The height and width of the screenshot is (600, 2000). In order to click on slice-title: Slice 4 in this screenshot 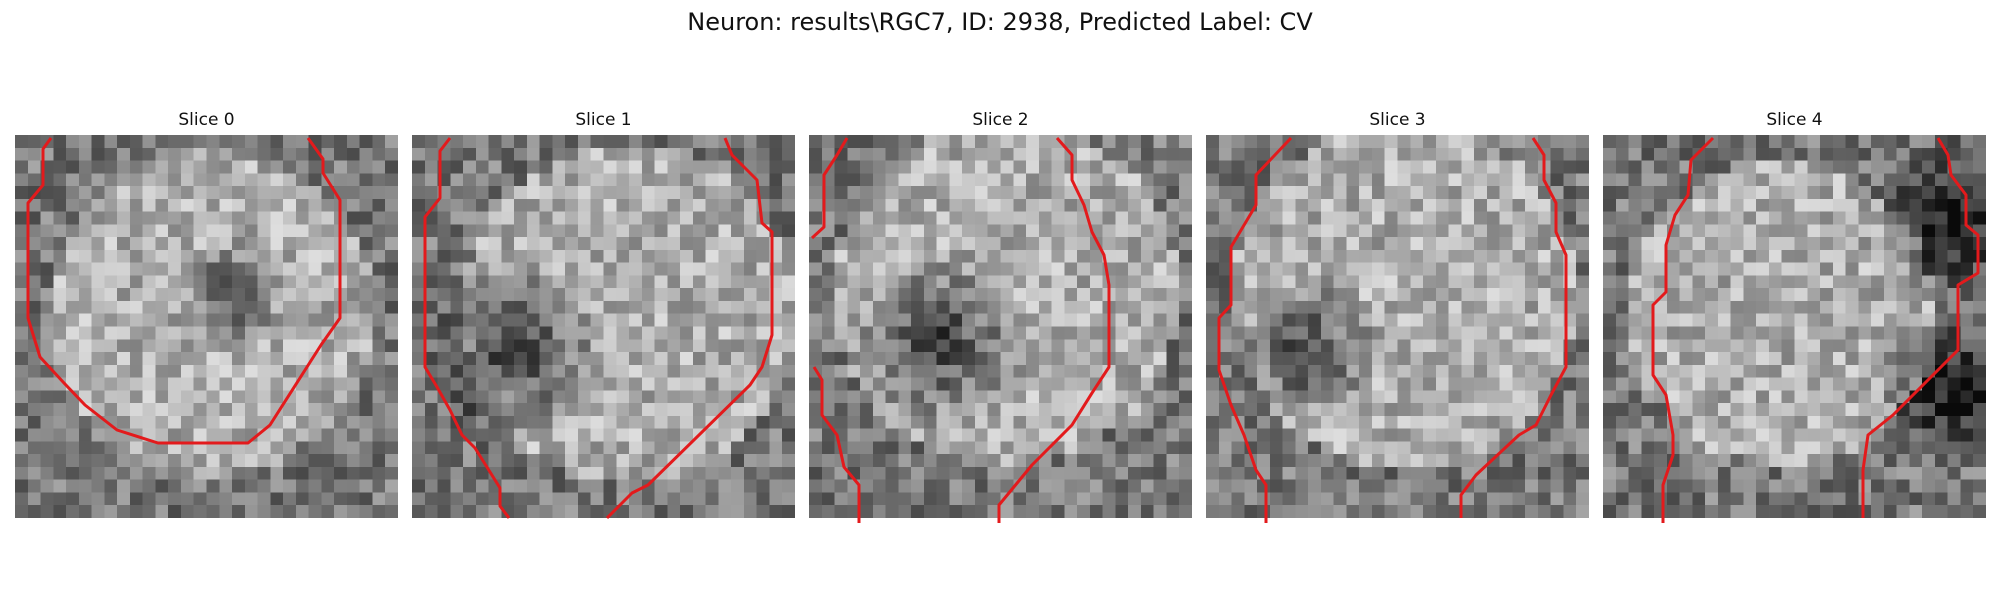, I will do `click(1794, 120)`.